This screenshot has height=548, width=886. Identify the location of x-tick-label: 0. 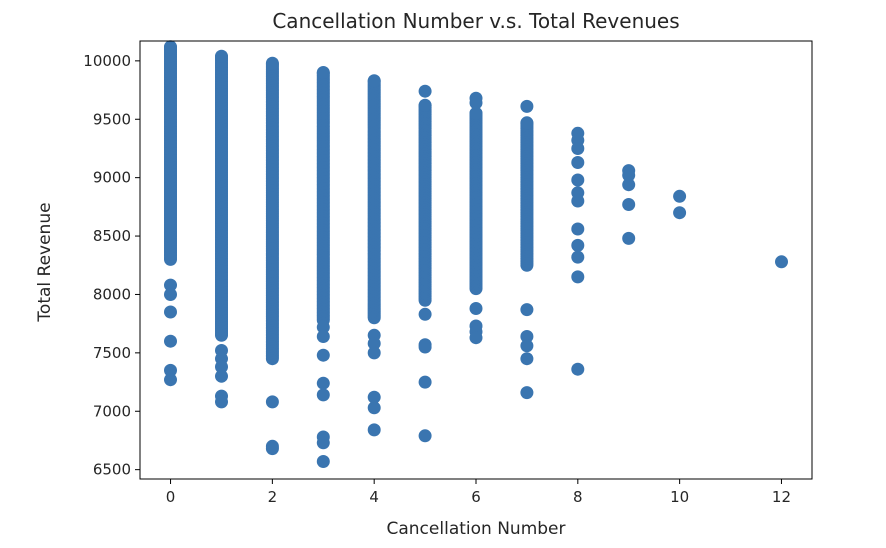
(171, 497).